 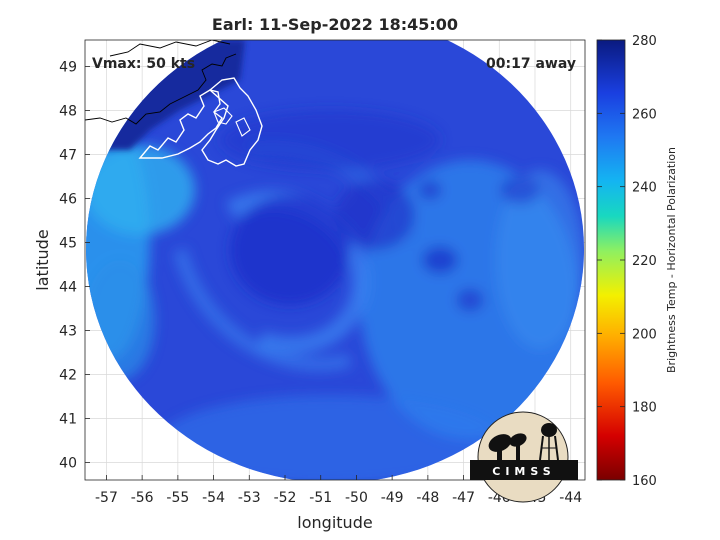 What do you see at coordinates (68, 375) in the screenshot?
I see `y-tick-label: 42` at bounding box center [68, 375].